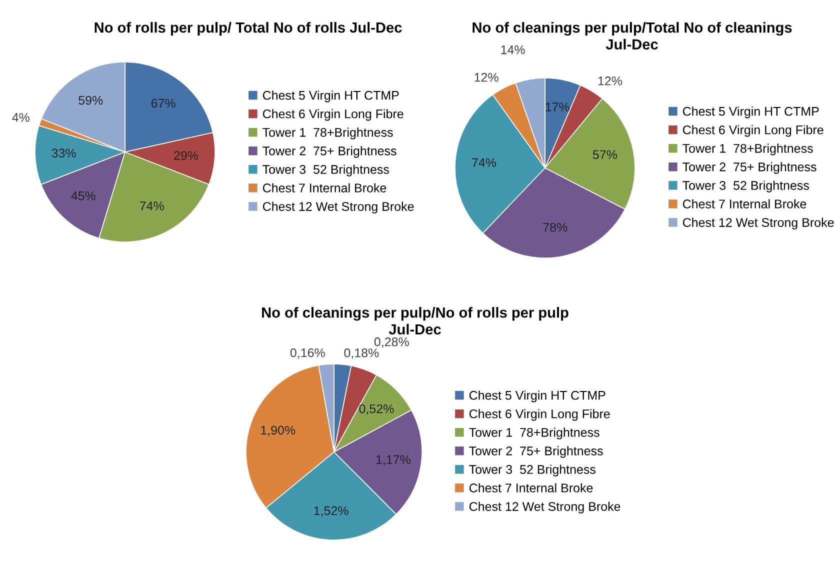  I want to click on data-label: 45%, so click(83, 195).